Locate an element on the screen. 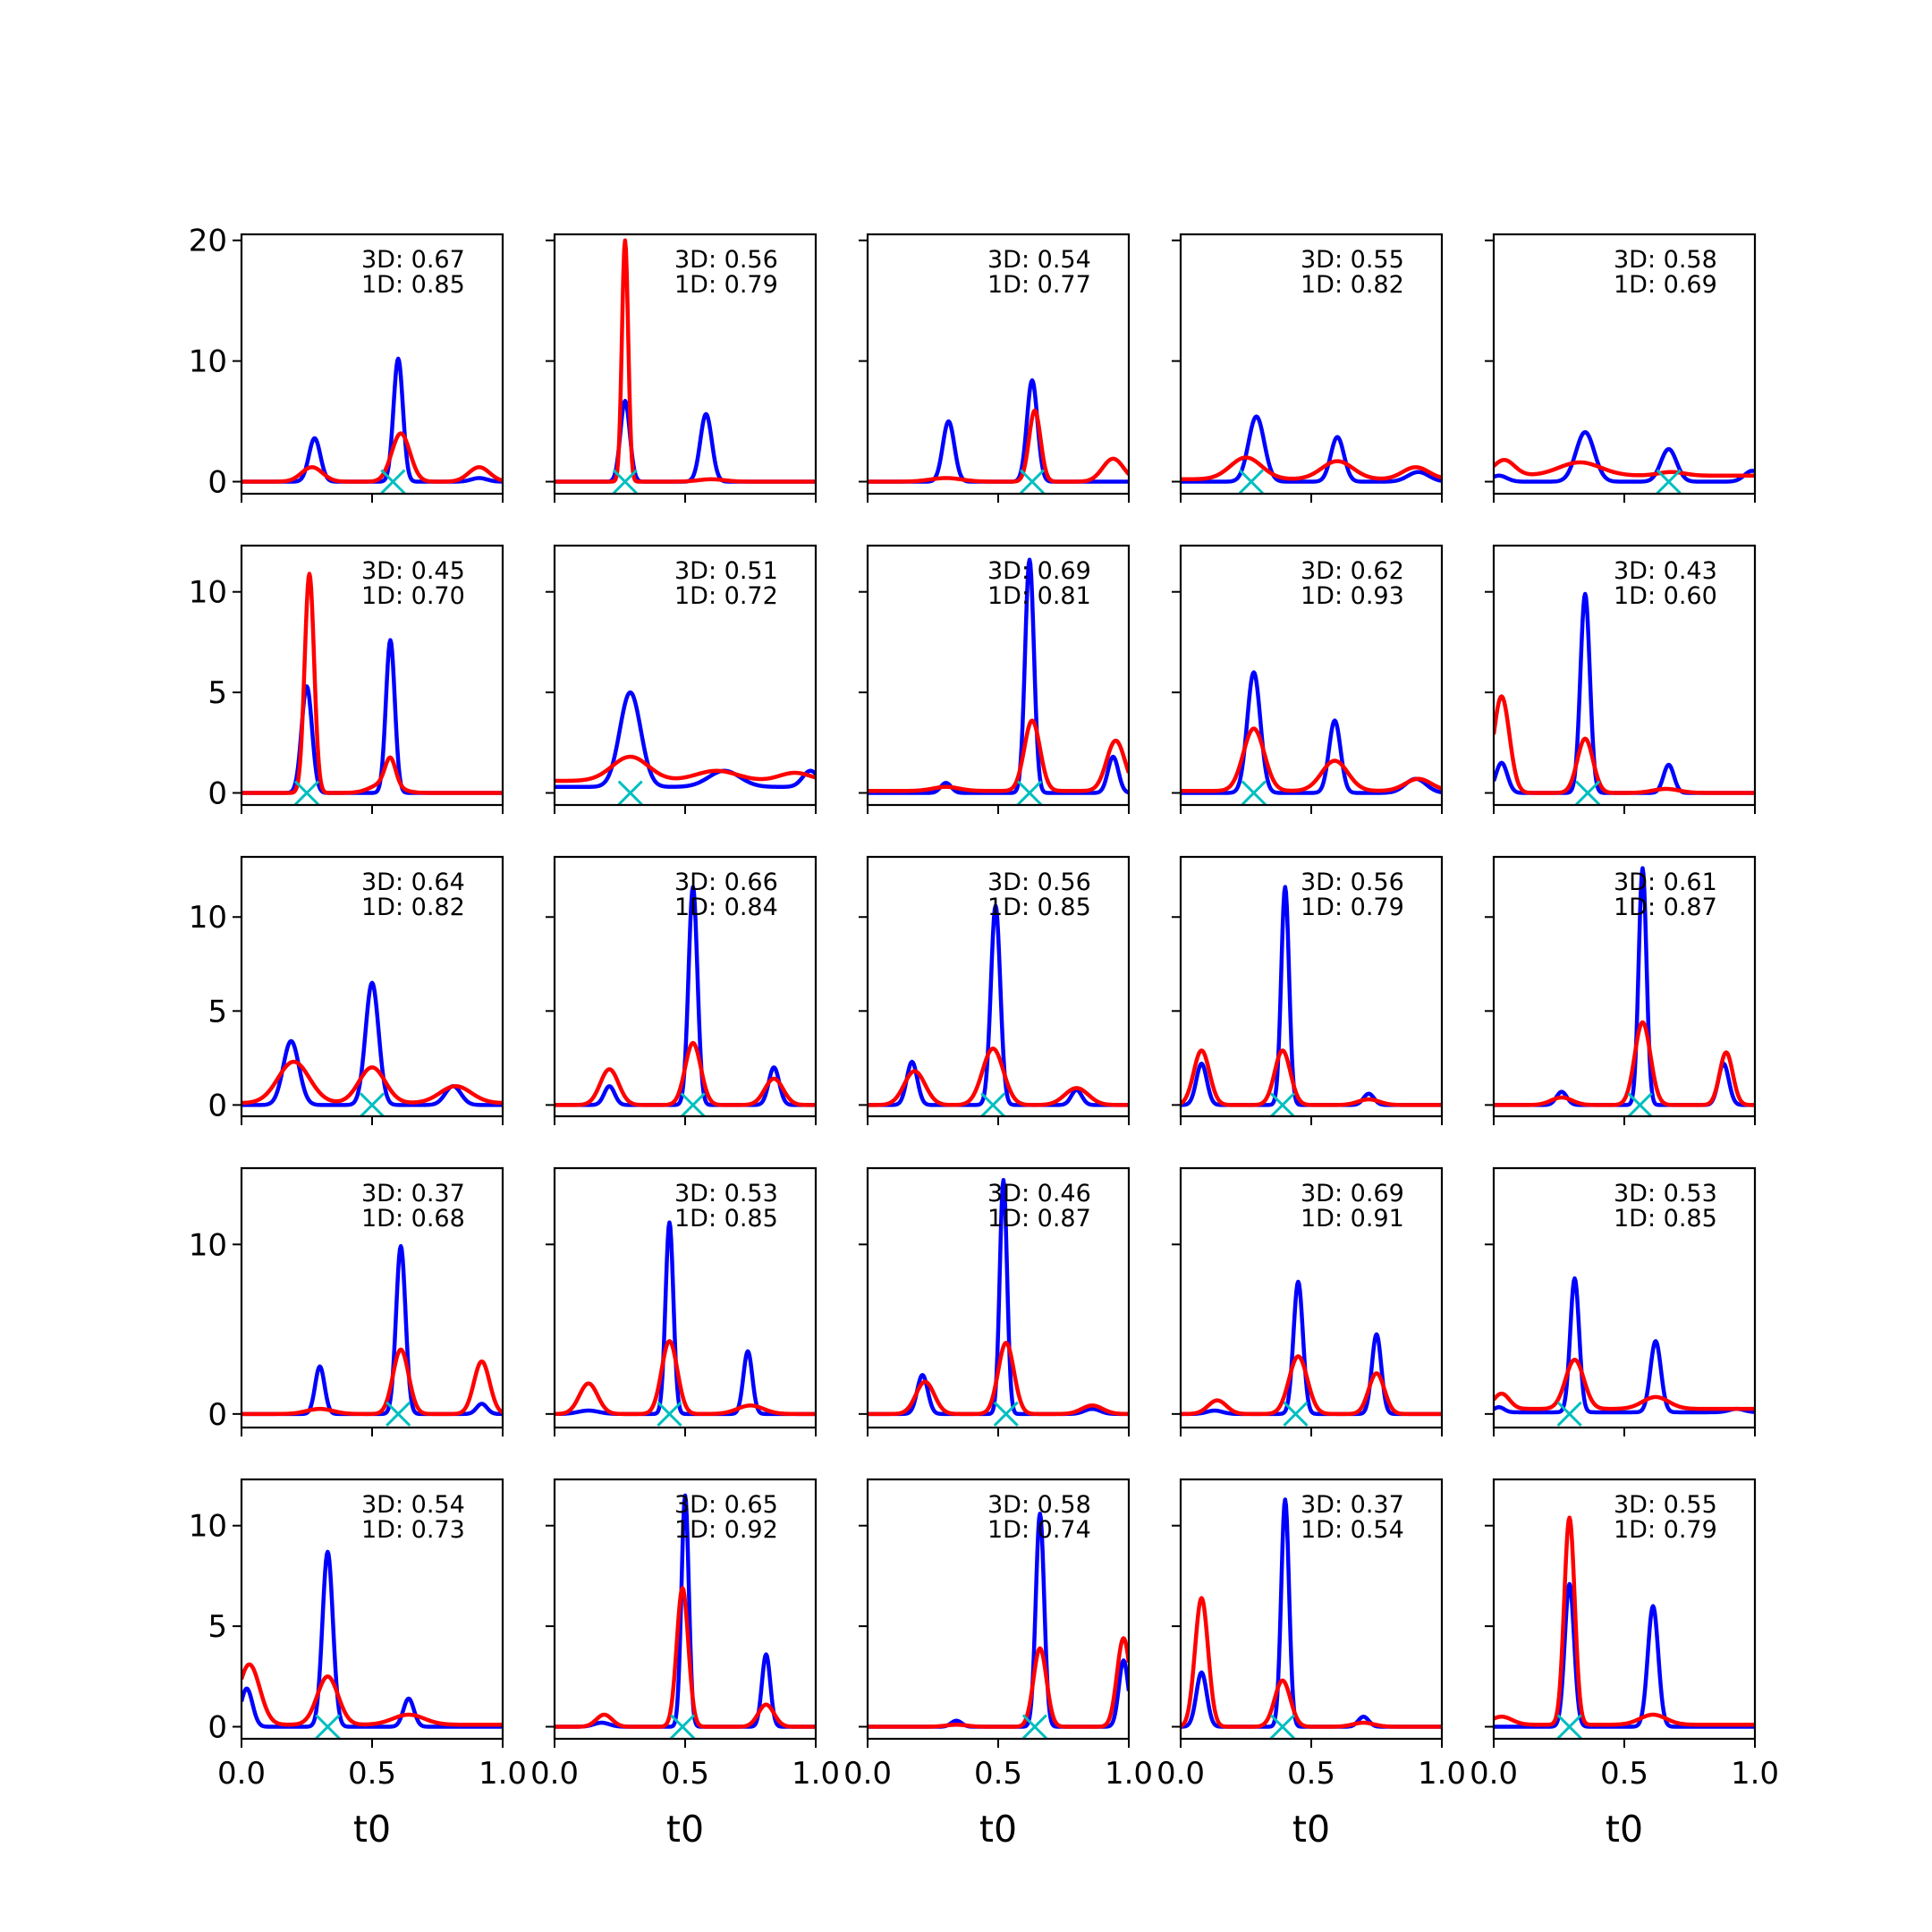 The image size is (1932, 1932). x-tick-label: 1.0 is located at coordinates (816, 1774).